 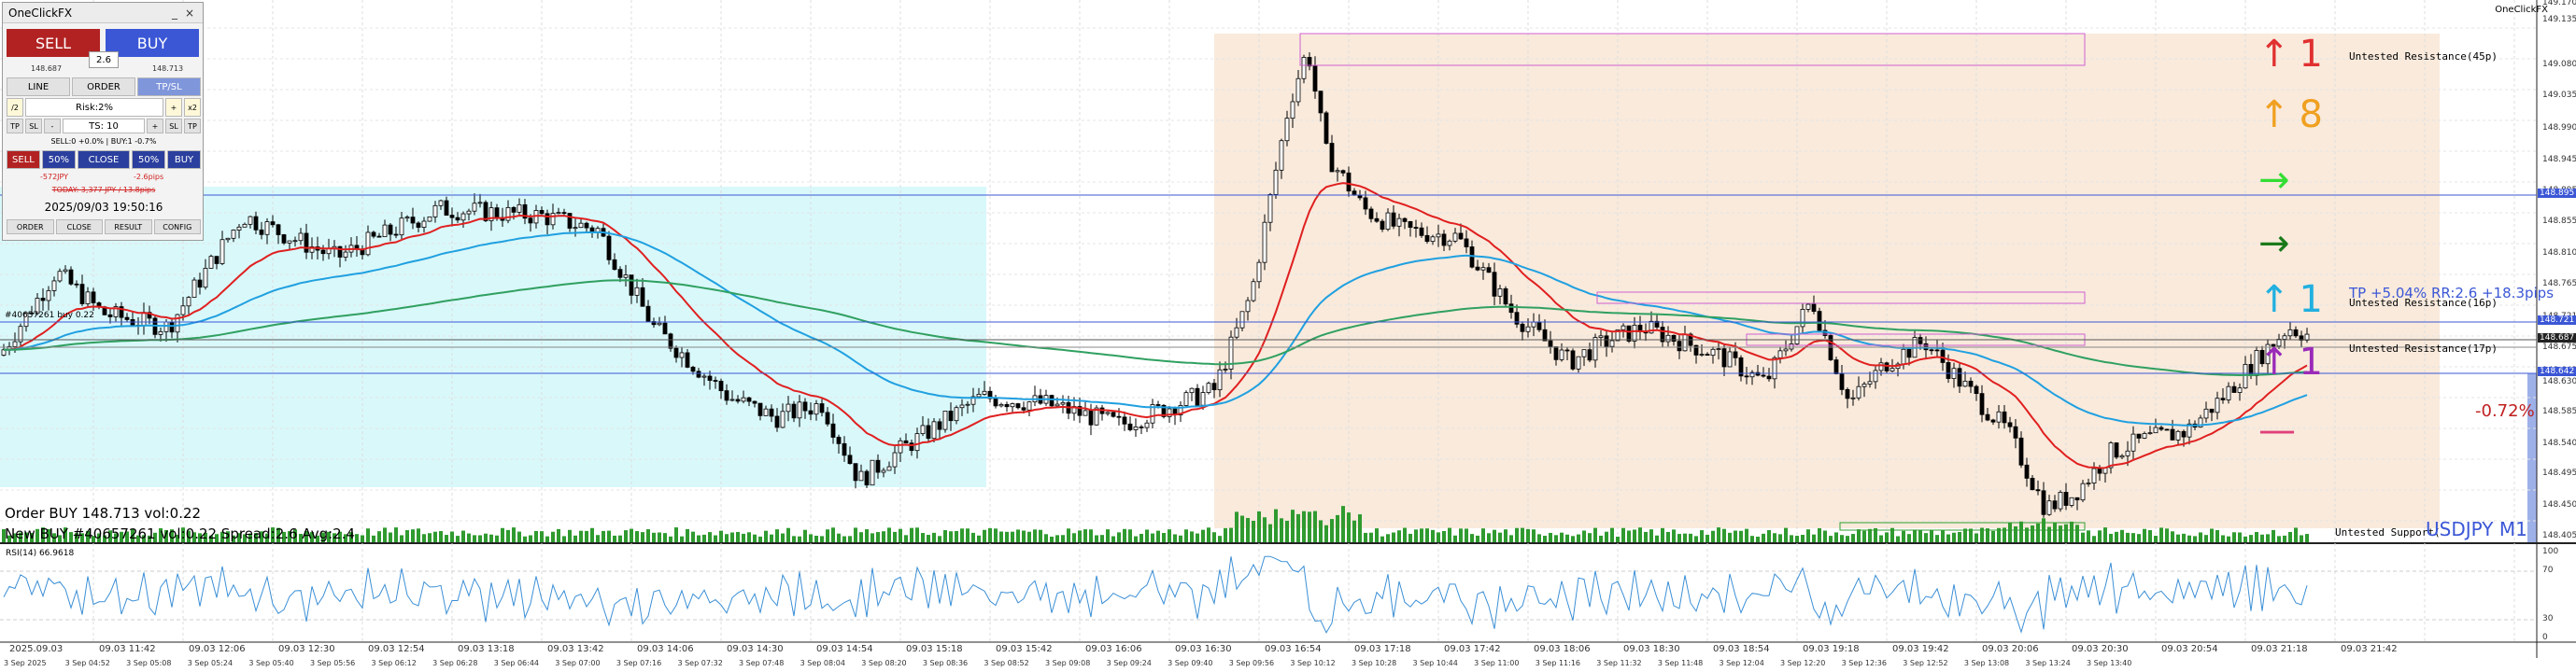 What do you see at coordinates (189, 13) in the screenshot?
I see `close-icon: ×` at bounding box center [189, 13].